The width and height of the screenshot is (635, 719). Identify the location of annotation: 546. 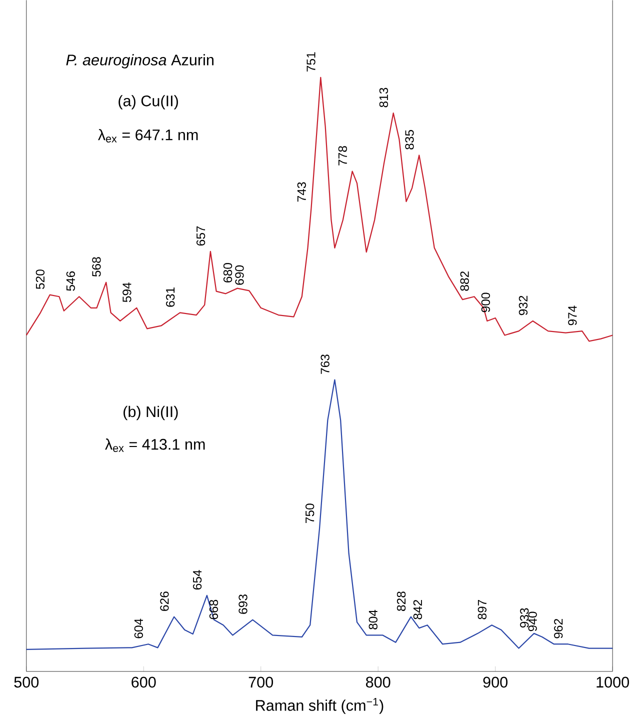
(71, 281).